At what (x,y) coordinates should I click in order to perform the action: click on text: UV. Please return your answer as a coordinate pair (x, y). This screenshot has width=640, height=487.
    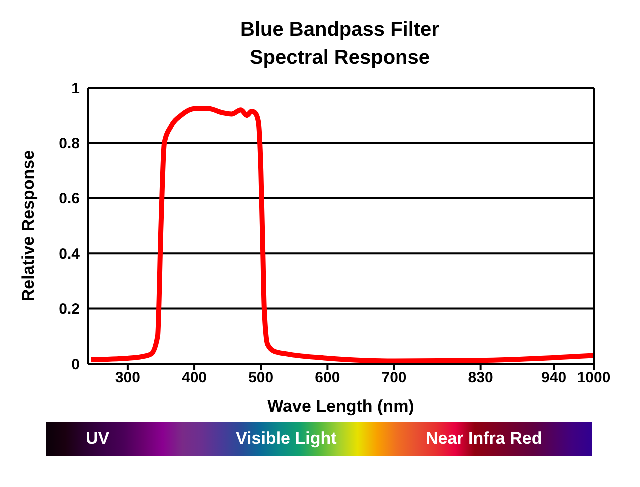
    Looking at the image, I should click on (98, 439).